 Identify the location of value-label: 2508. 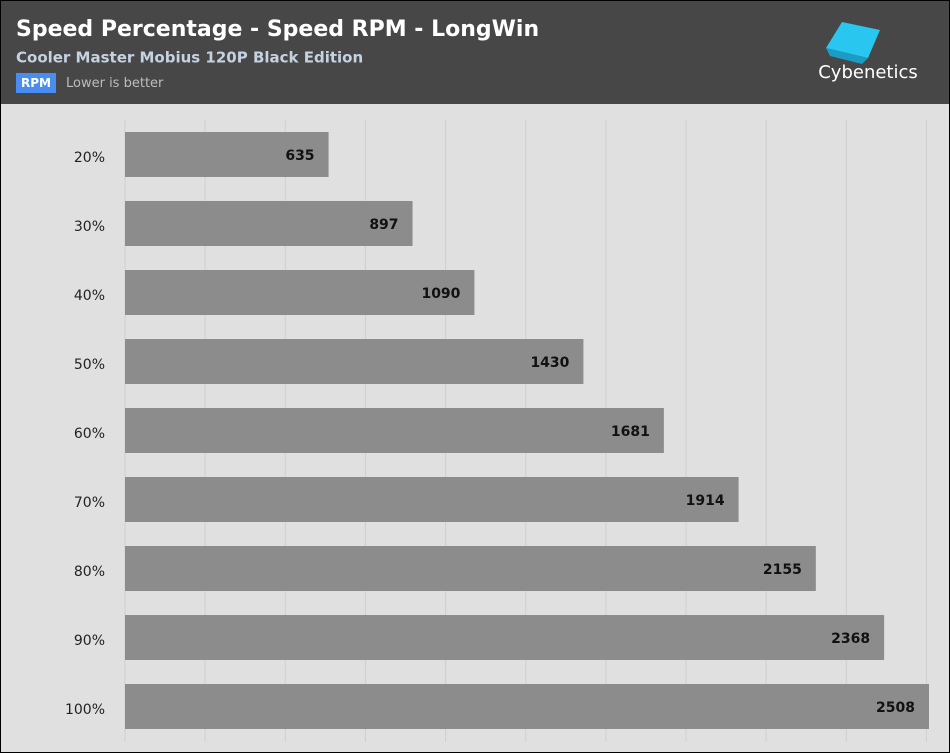
(895, 708).